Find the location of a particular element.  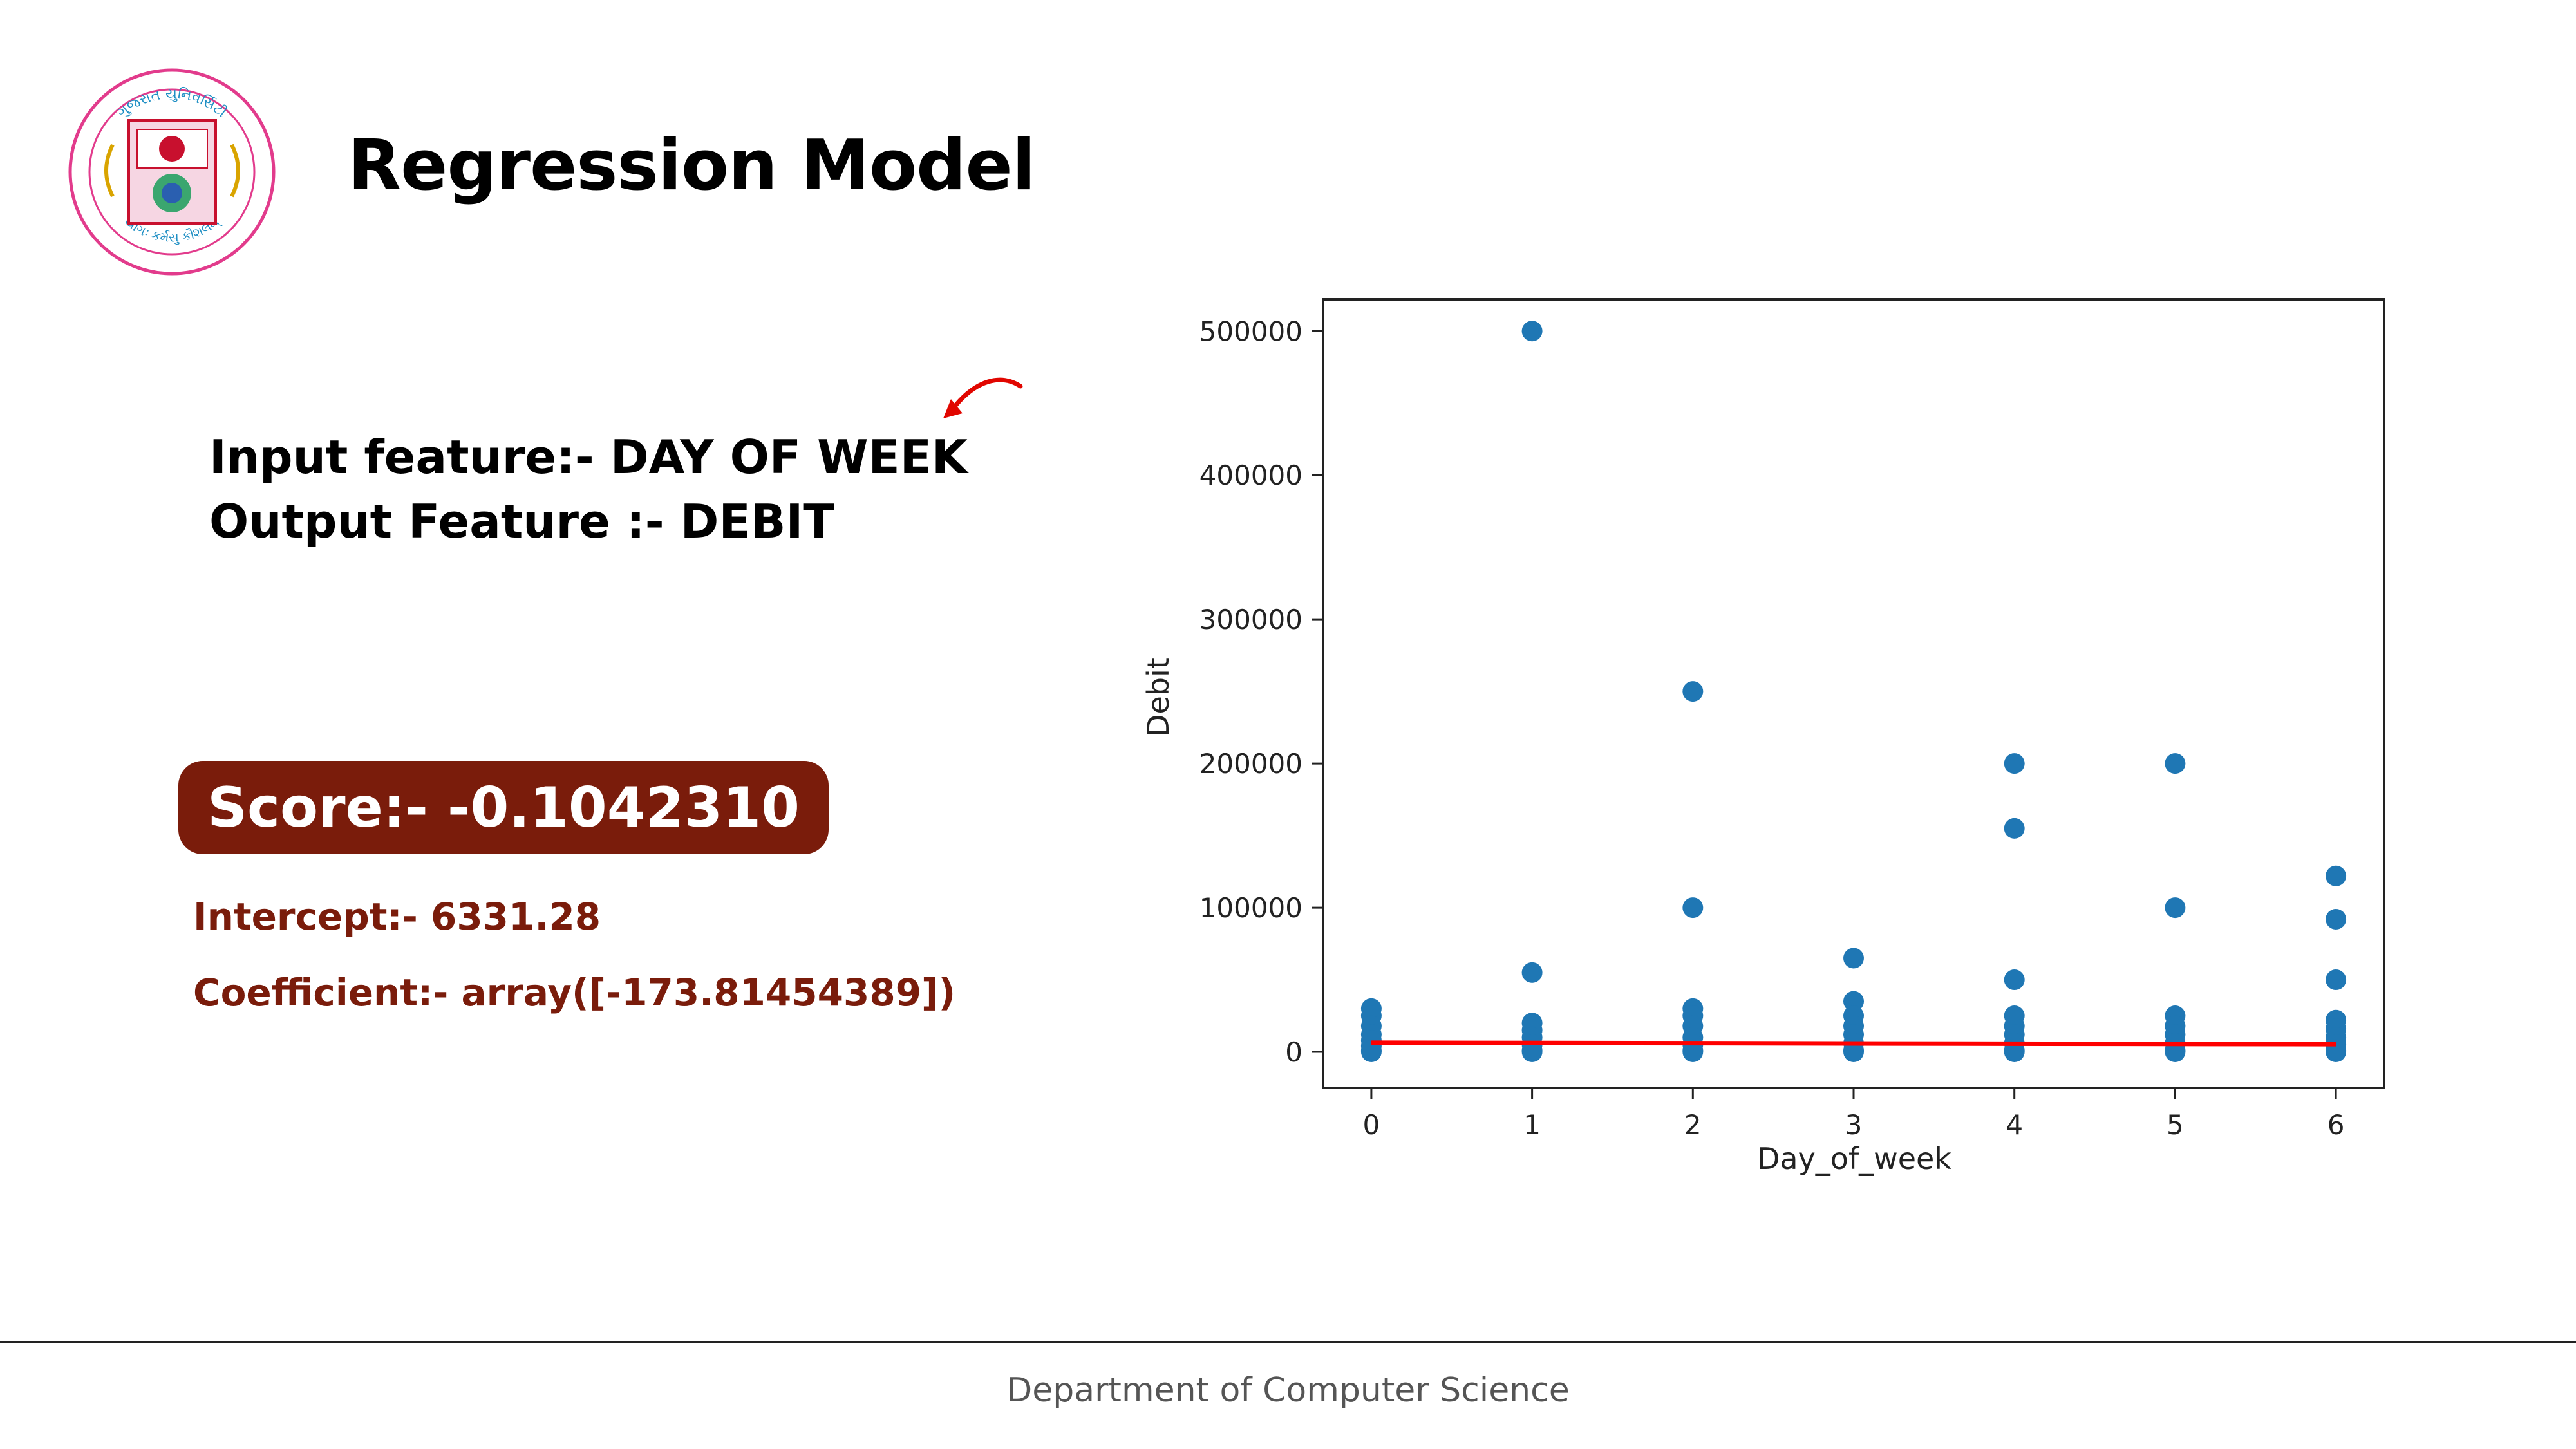

page-title: Regression Model is located at coordinates (692, 166).